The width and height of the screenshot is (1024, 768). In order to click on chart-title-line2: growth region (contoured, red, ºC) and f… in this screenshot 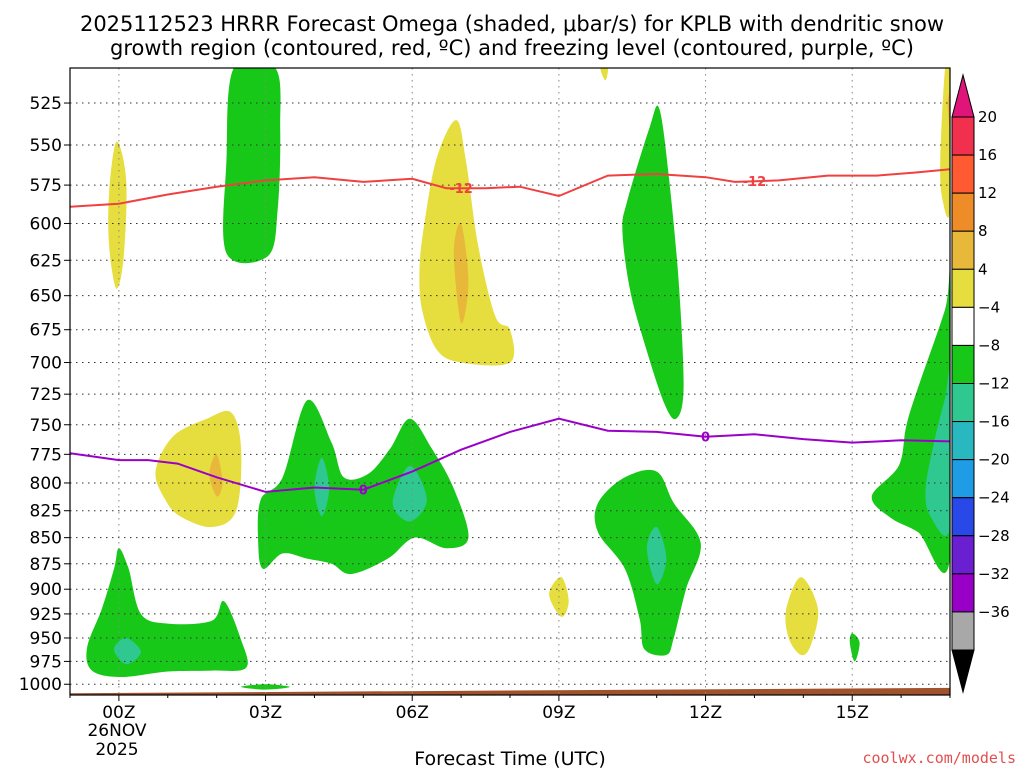, I will do `click(512, 48)`.